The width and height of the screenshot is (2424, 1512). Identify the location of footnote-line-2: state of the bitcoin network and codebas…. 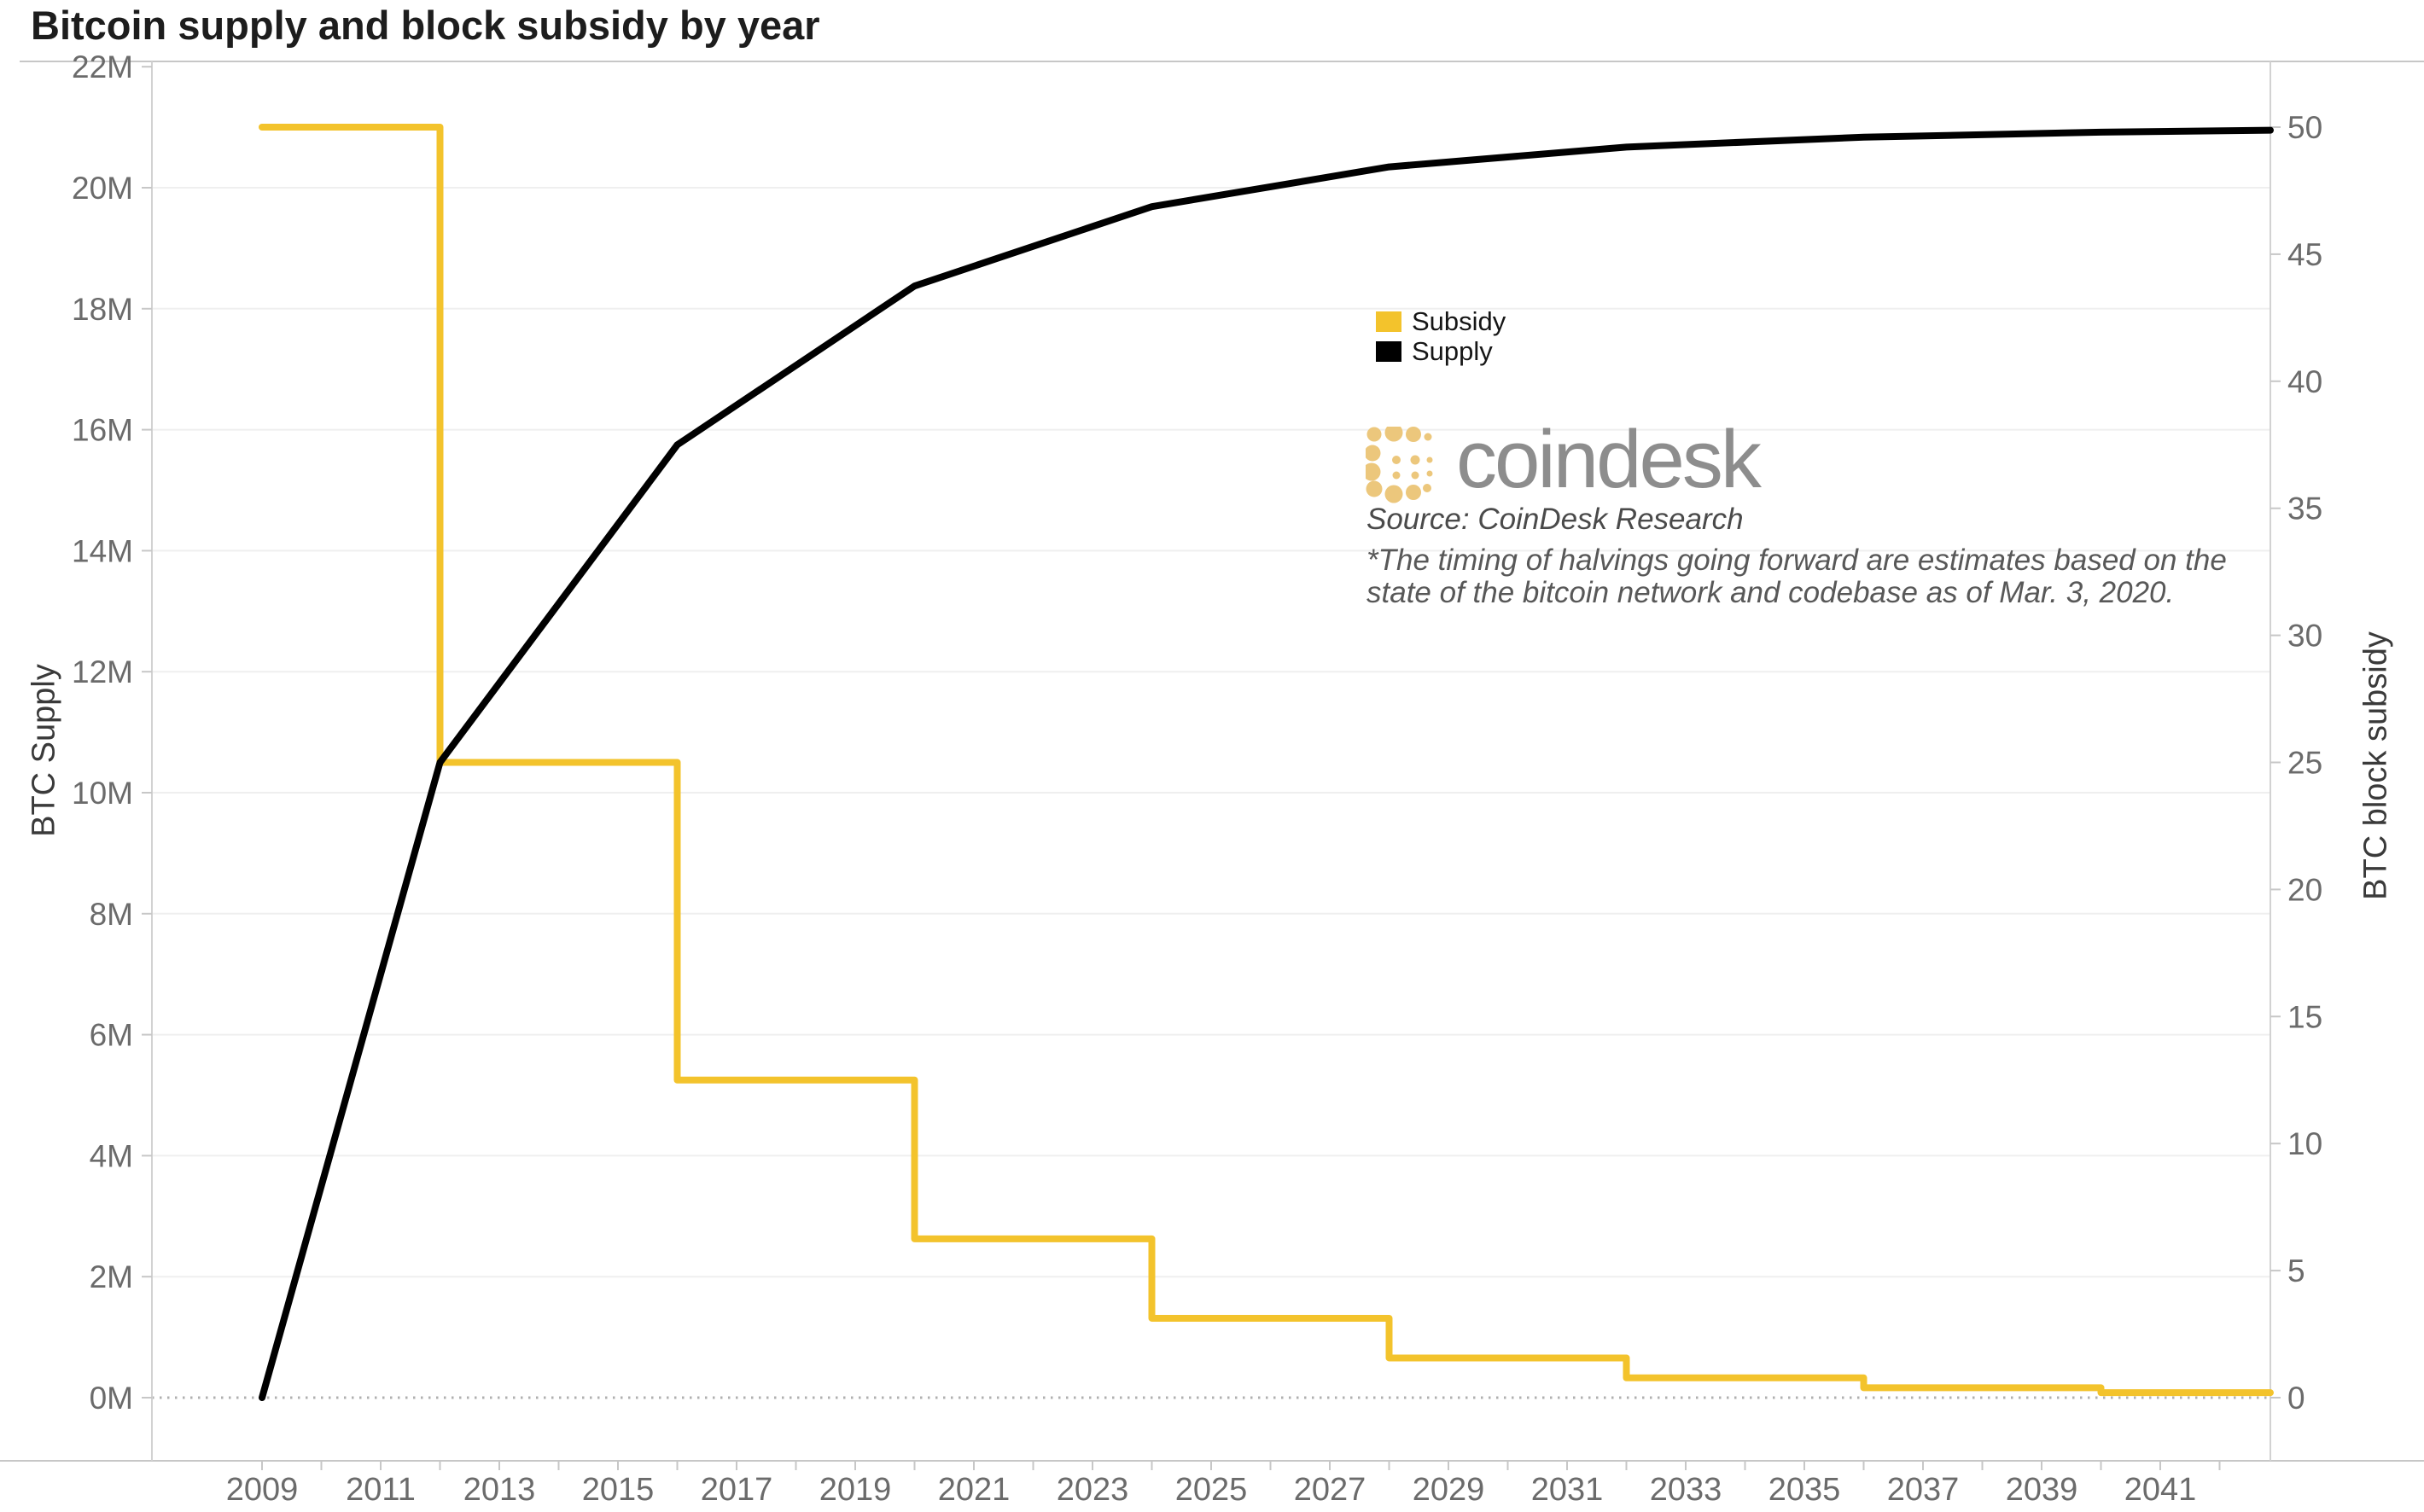
(1770, 592).